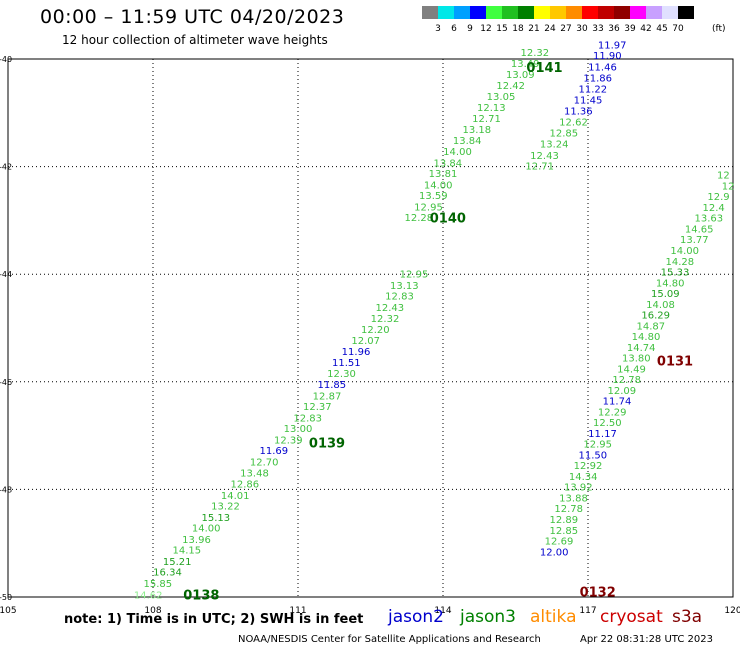 This screenshot has width=740, height=650. What do you see at coordinates (607, 423) in the screenshot?
I see `wave-height-point: 12.50` at bounding box center [607, 423].